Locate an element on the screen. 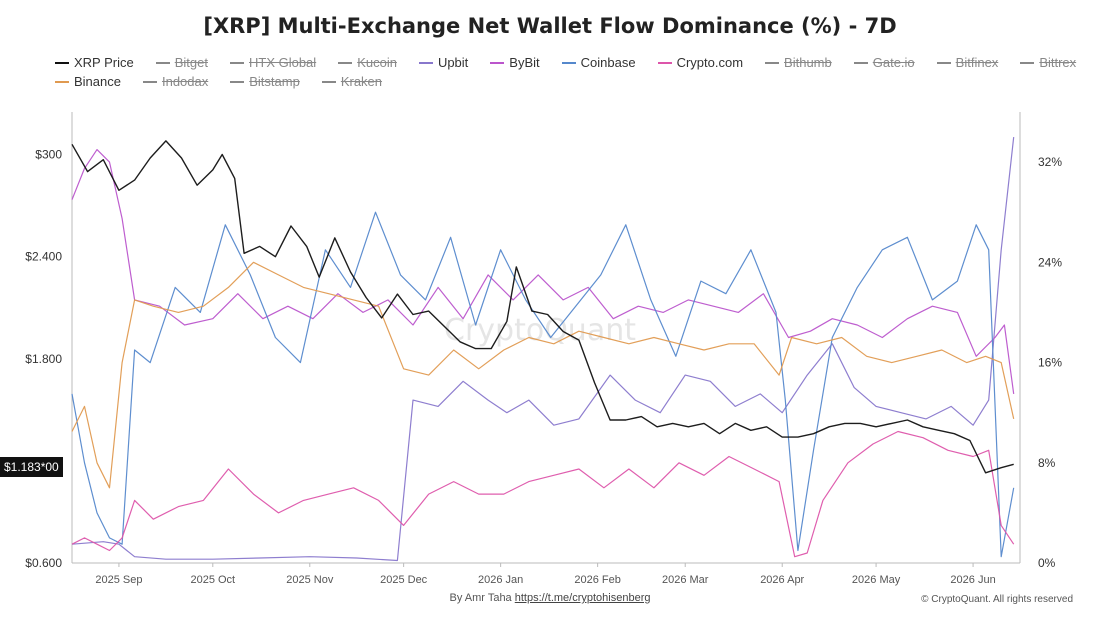 This screenshot has height=619, width=1100. legend-label: Coinbase is located at coordinates (608, 62).